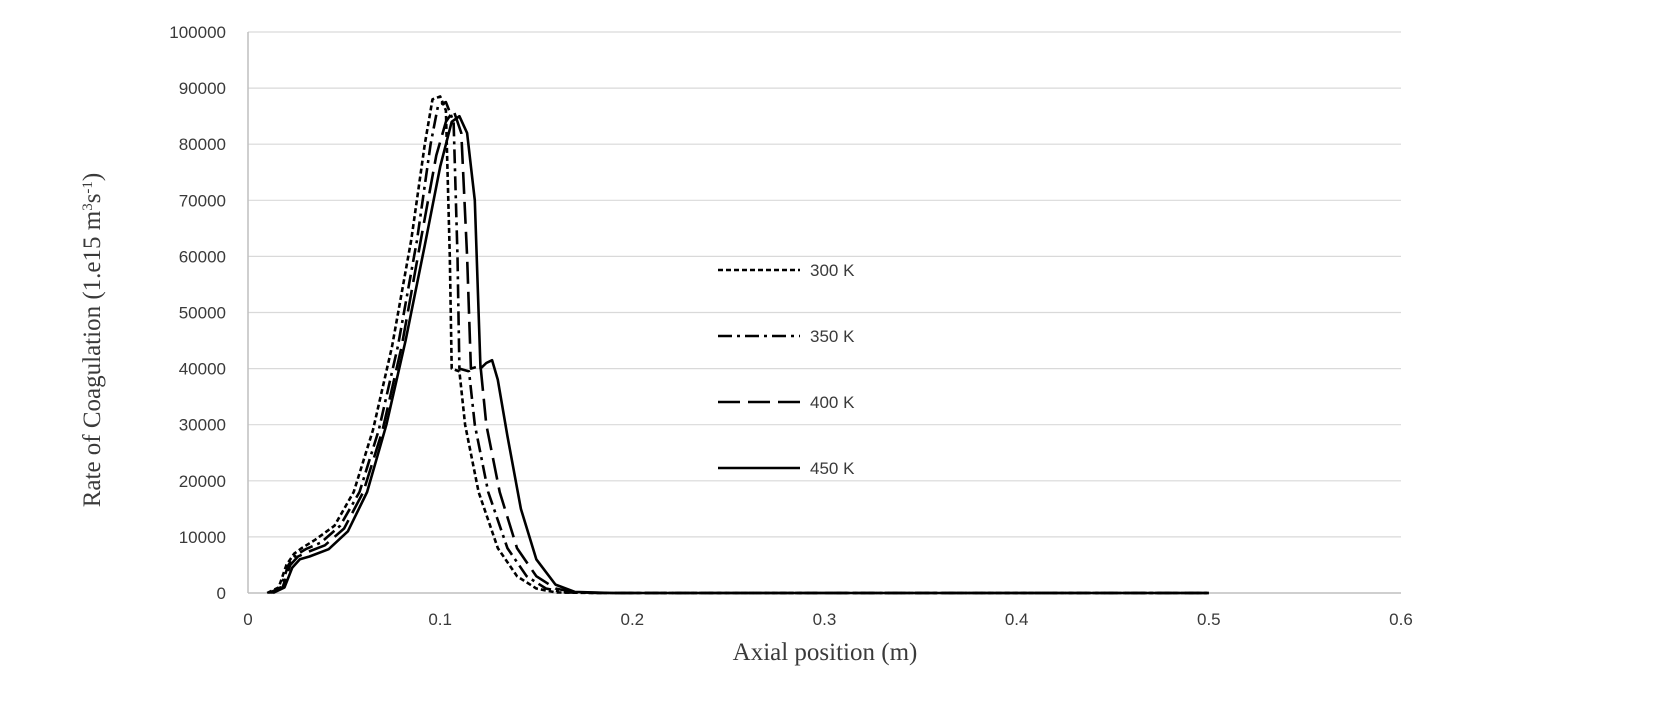 The height and width of the screenshot is (723, 1664). Describe the element at coordinates (1401, 619) in the screenshot. I see `x-tick-label: 0.6` at that location.